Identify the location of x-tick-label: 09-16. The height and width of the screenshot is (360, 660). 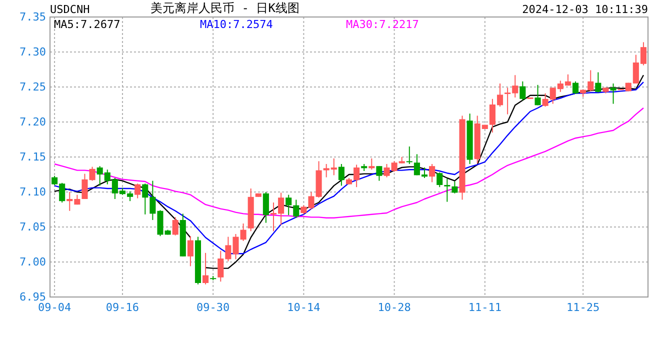
(123, 307).